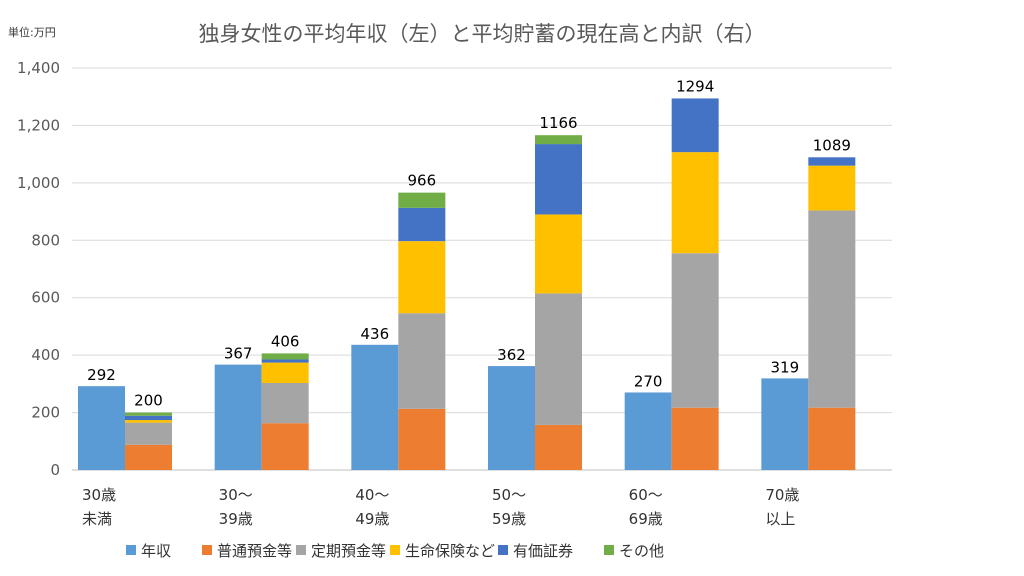 This screenshot has height=576, width=1024. I want to click on y-tick-label: 1,000, so click(38, 183).